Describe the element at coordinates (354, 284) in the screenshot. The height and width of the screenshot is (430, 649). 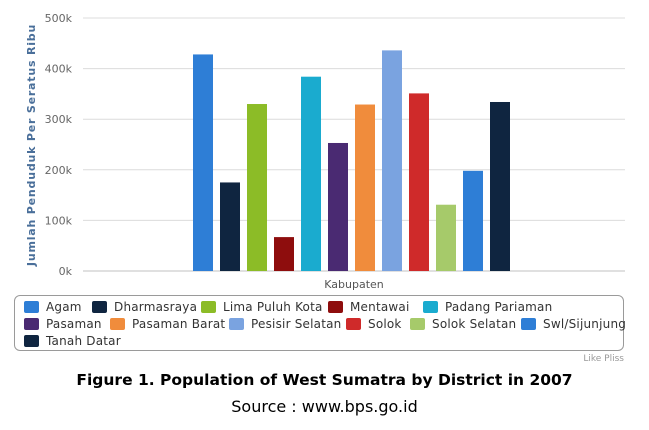
I see `x-axis-label: Kabupaten` at that location.